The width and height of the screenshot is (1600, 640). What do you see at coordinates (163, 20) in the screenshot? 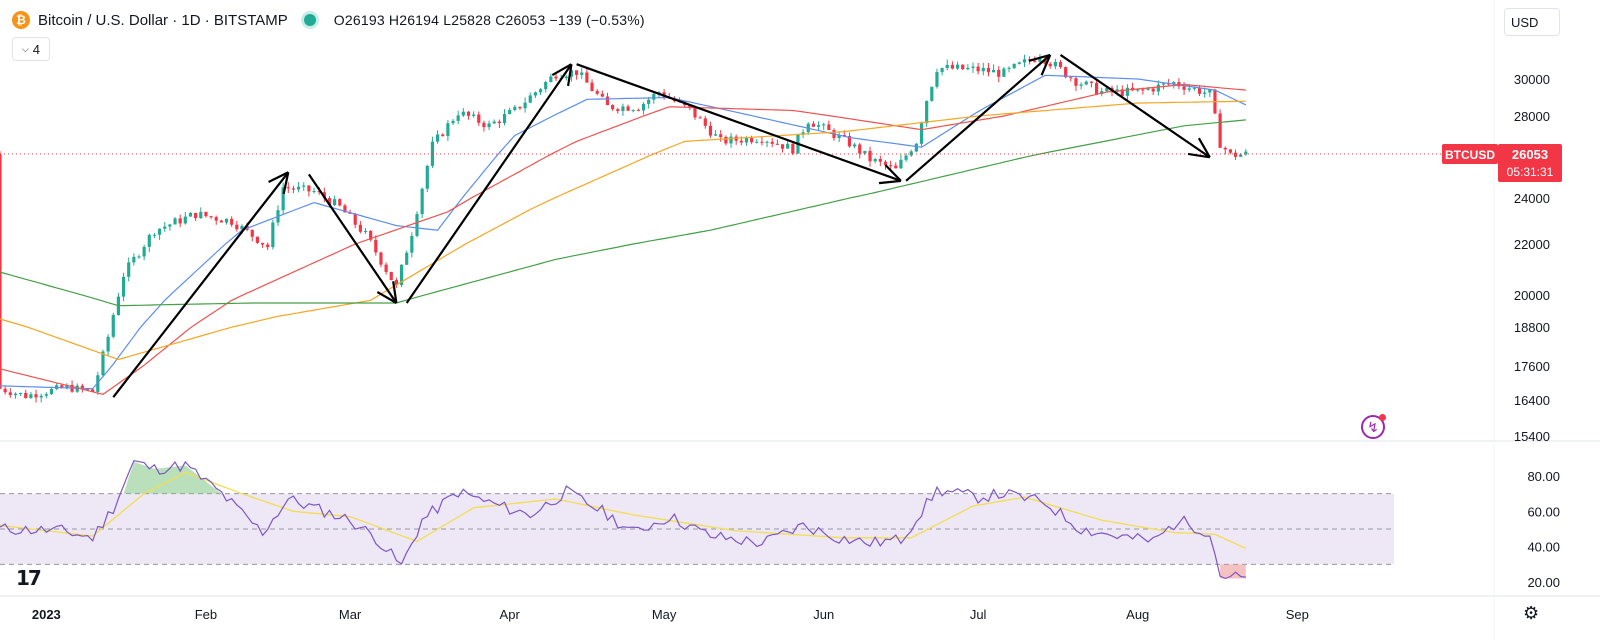
I see `symbol-title: Bitcoin / U.S. Dollar · 1D · BITSTAMP` at bounding box center [163, 20].